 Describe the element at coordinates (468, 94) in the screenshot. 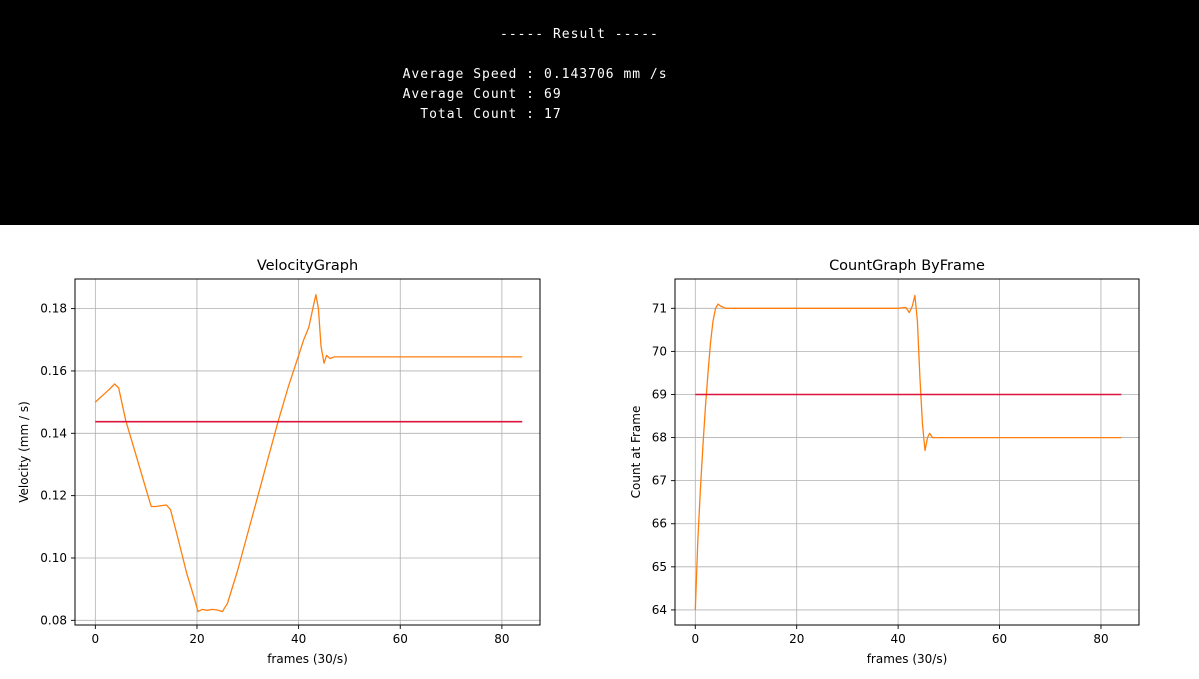

I see `average-count-label: Average Count :` at that location.